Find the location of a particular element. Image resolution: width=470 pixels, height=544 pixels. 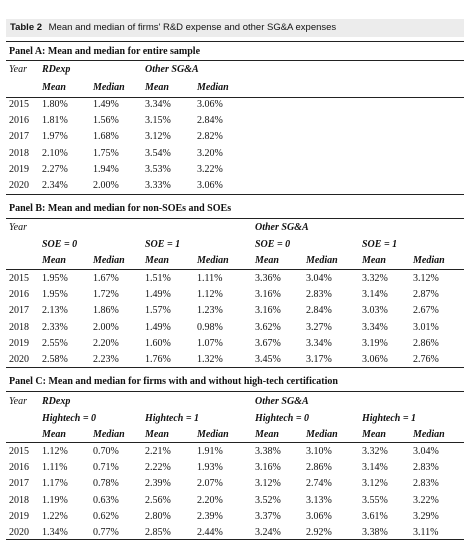

value-cell: 1.91% is located at coordinates (210, 451).